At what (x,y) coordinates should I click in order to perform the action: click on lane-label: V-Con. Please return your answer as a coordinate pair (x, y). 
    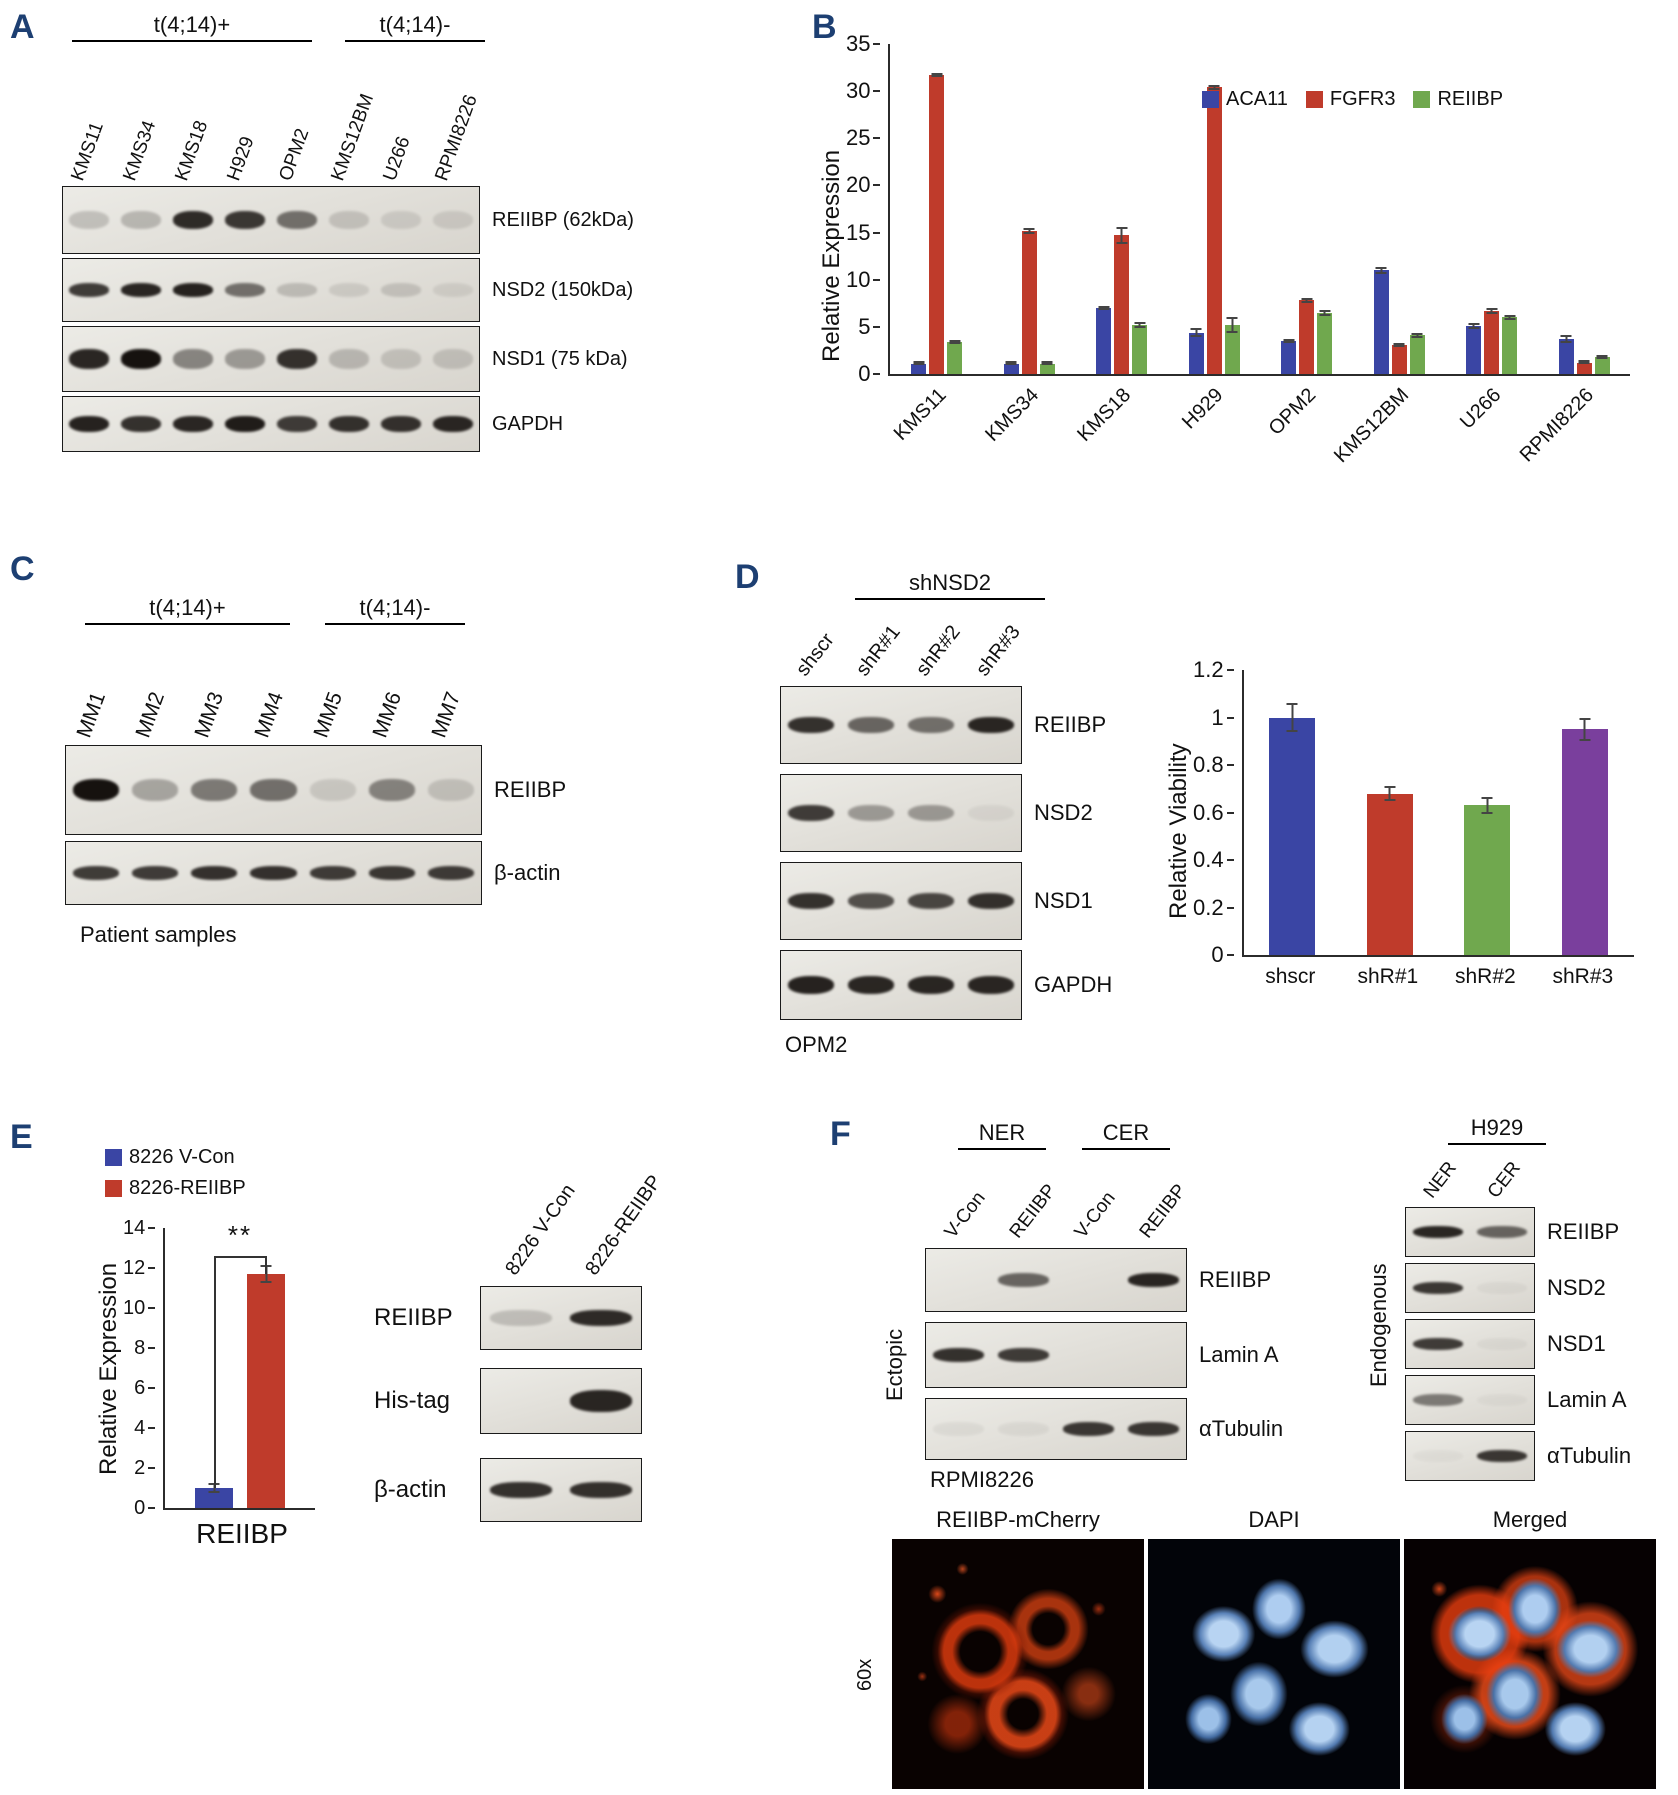
    Looking at the image, I should click on (965, 1215).